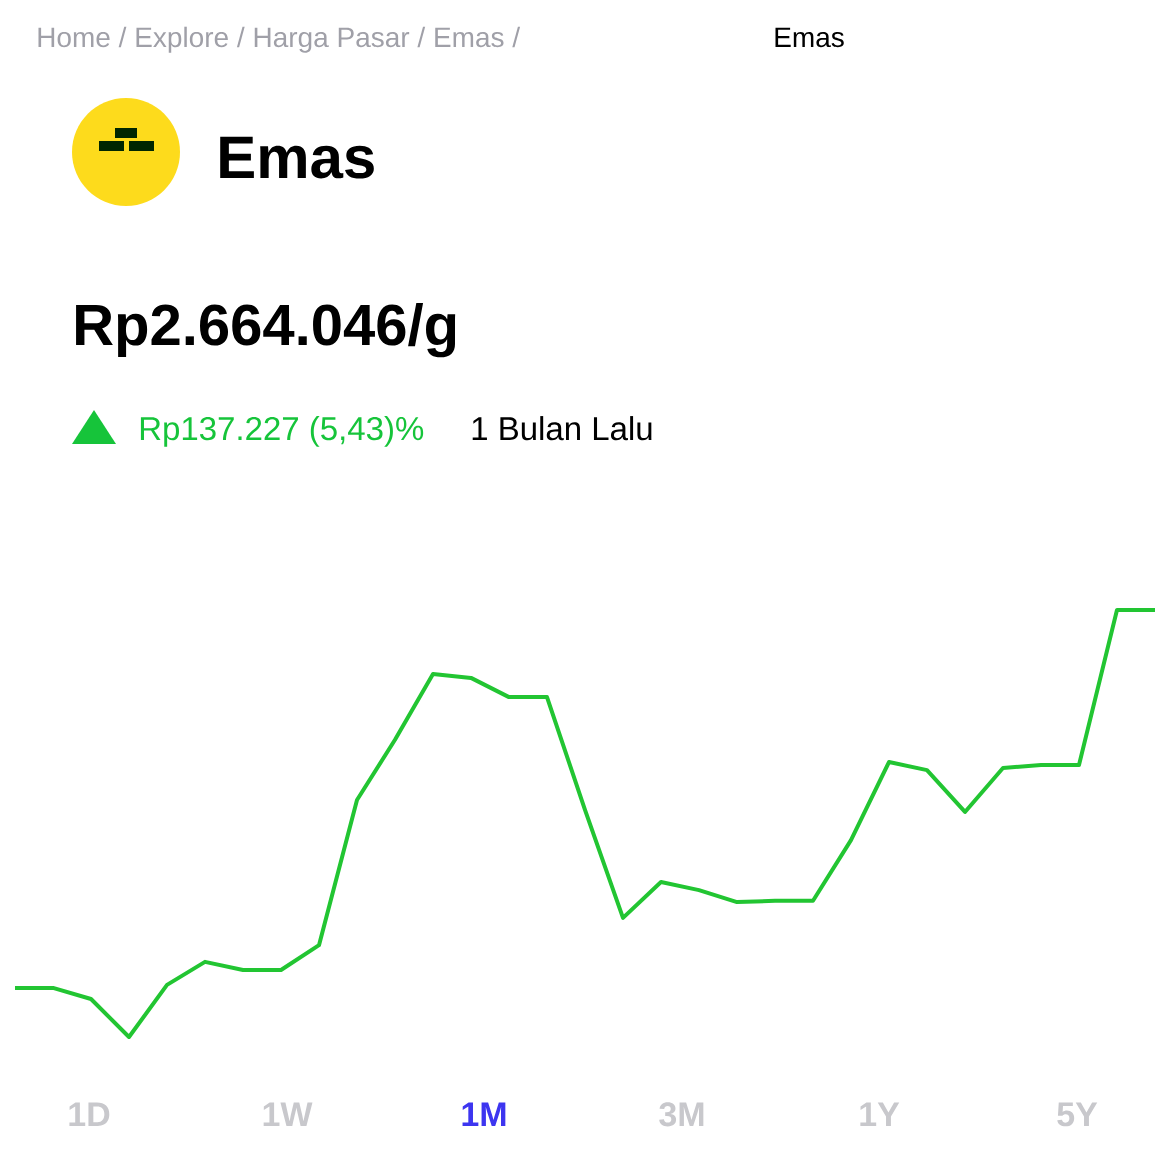 This screenshot has height=1169, width=1169. I want to click on text: Emas, so click(809, 37).